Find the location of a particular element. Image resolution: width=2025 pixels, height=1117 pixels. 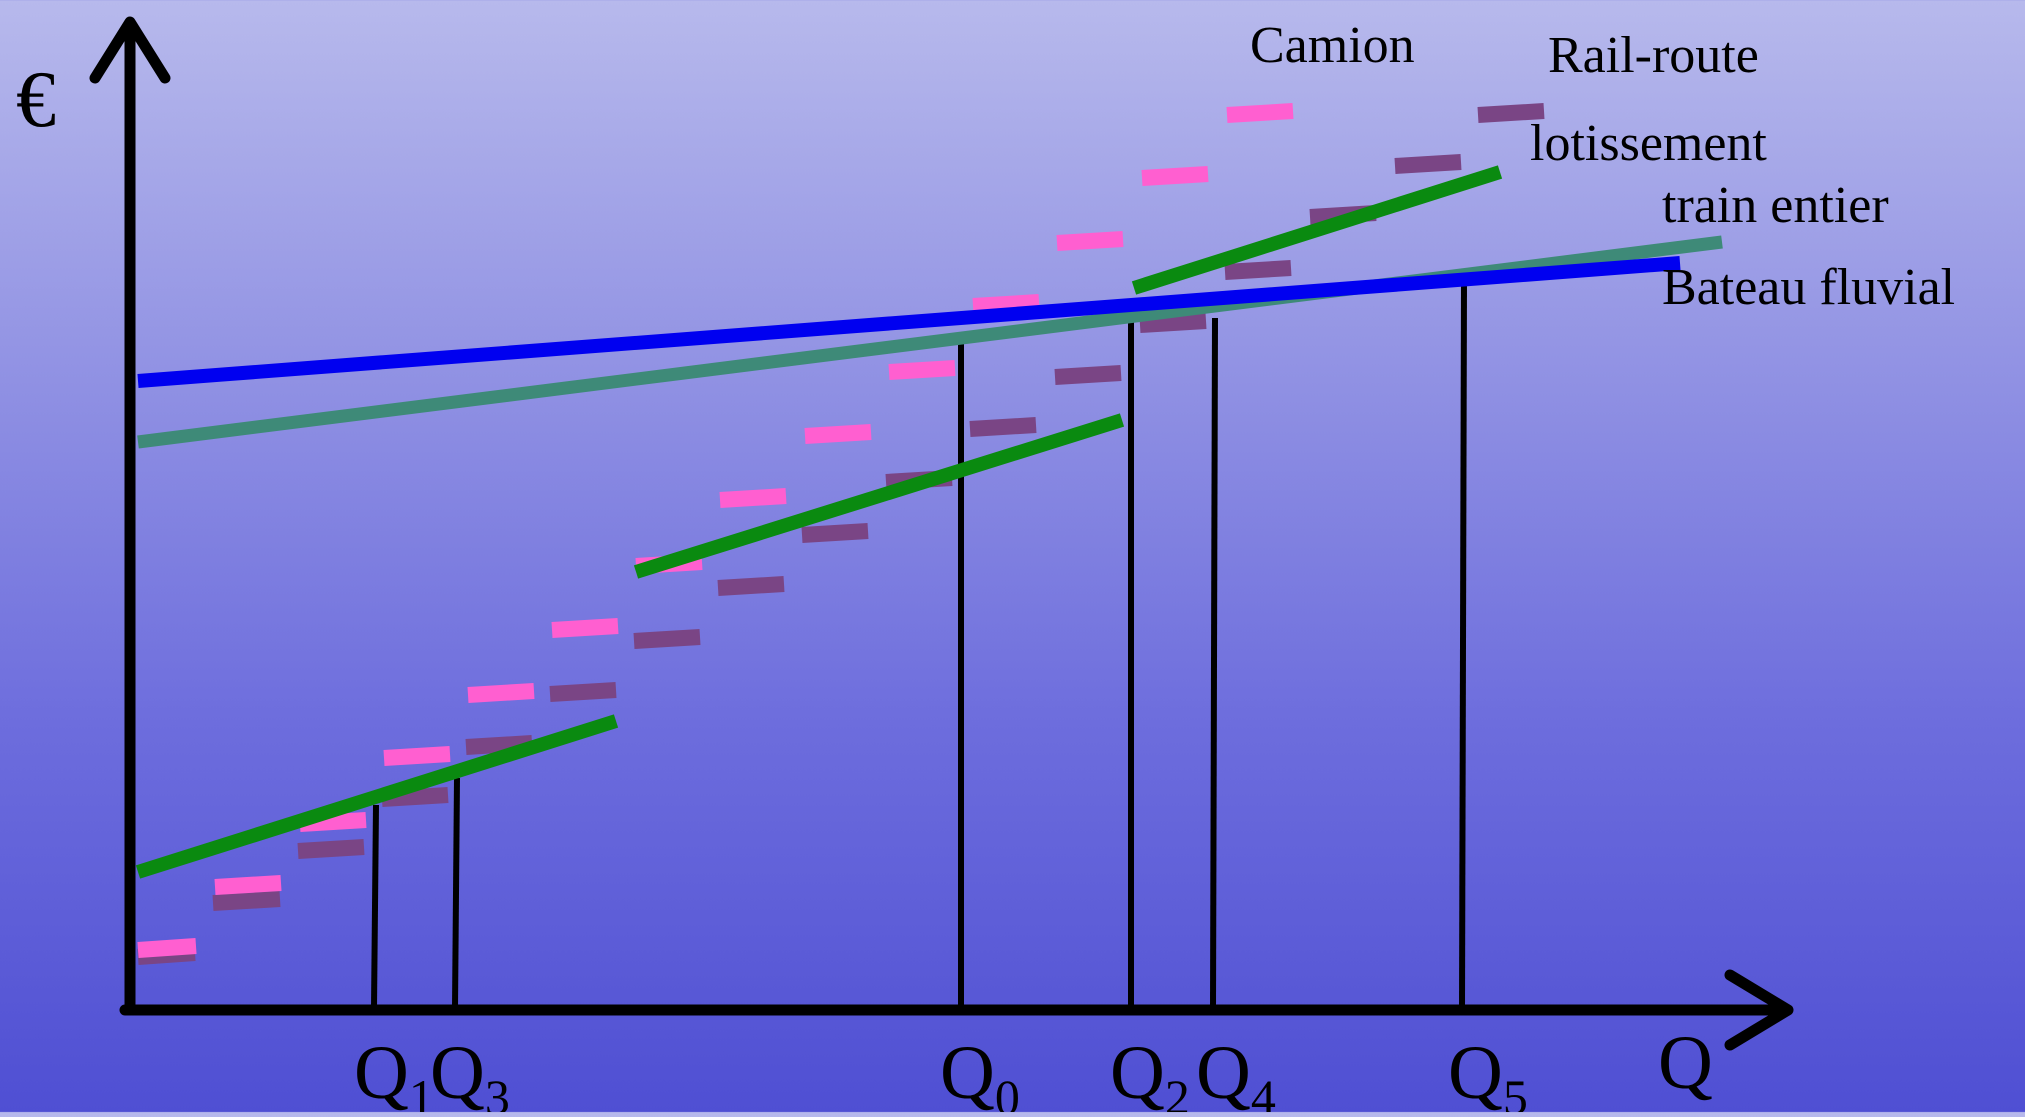

x-axis-label: Q is located at coordinates (1685, 1063).